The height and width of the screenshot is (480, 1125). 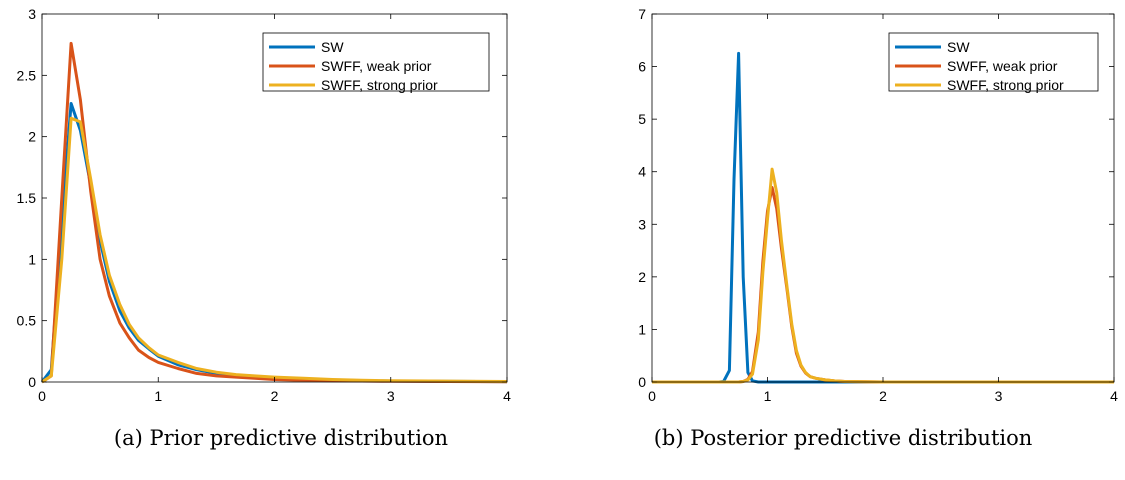 I want to click on y-tick-label: 5, so click(x=642, y=119).